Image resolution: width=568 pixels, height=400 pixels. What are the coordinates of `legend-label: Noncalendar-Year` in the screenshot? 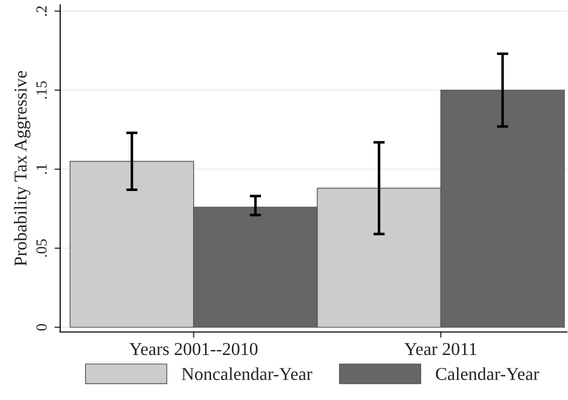 It's located at (247, 373).